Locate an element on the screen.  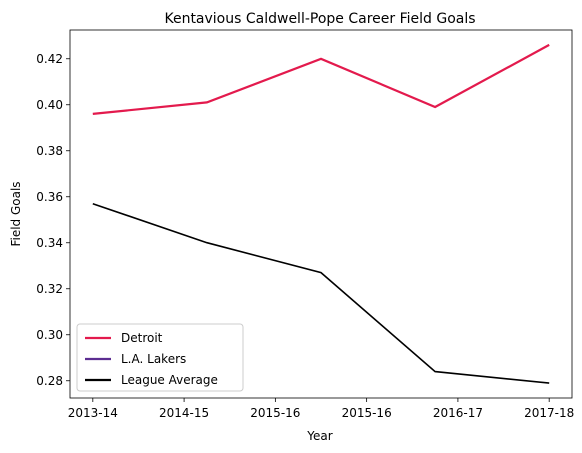
y-tick-label: 0.38 is located at coordinates (49, 151).